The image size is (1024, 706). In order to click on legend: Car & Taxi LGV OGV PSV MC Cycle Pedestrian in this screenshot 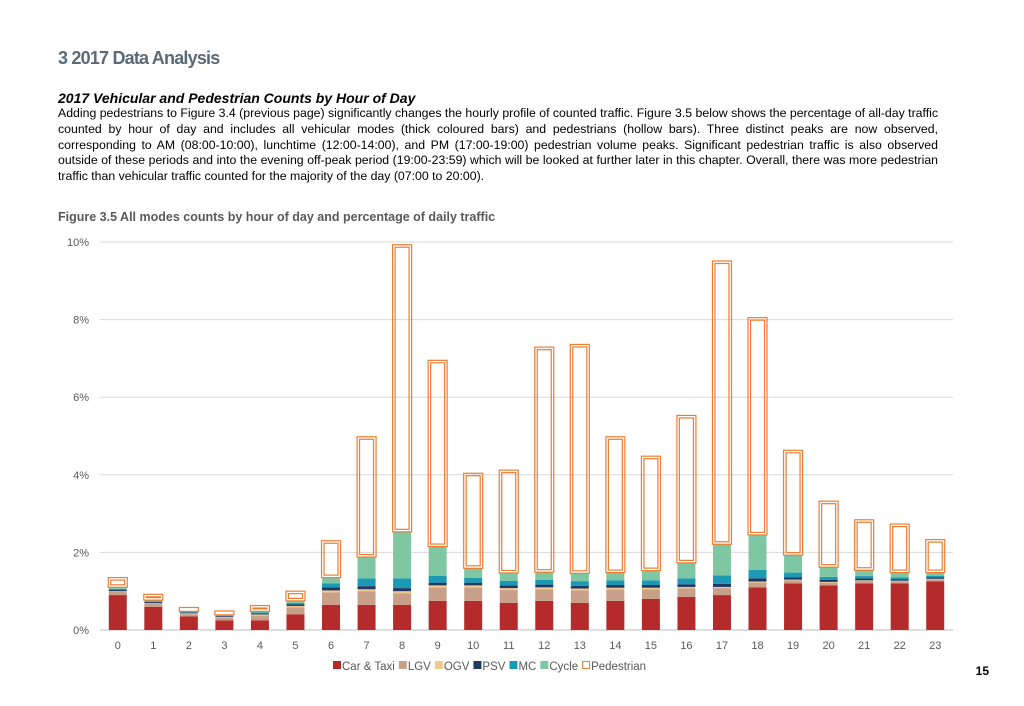, I will do `click(489, 667)`.